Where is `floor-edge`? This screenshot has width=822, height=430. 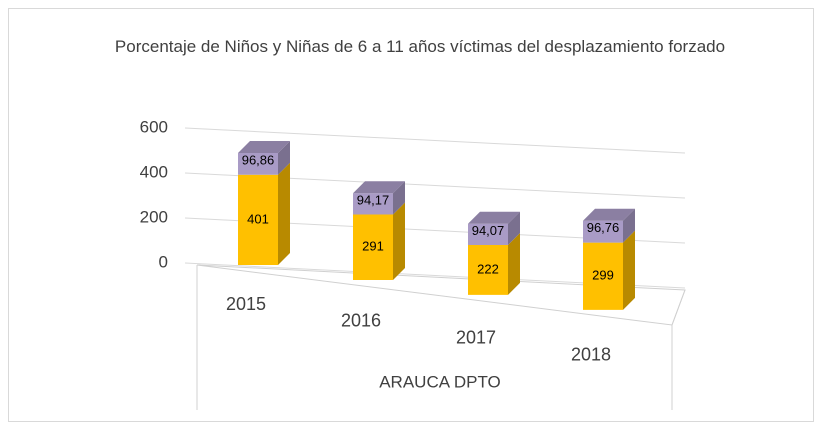
floor-edge is located at coordinates (678, 307).